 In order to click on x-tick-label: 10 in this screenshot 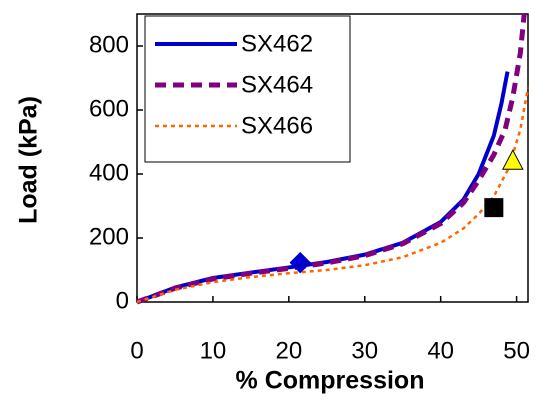, I will do `click(213, 350)`.